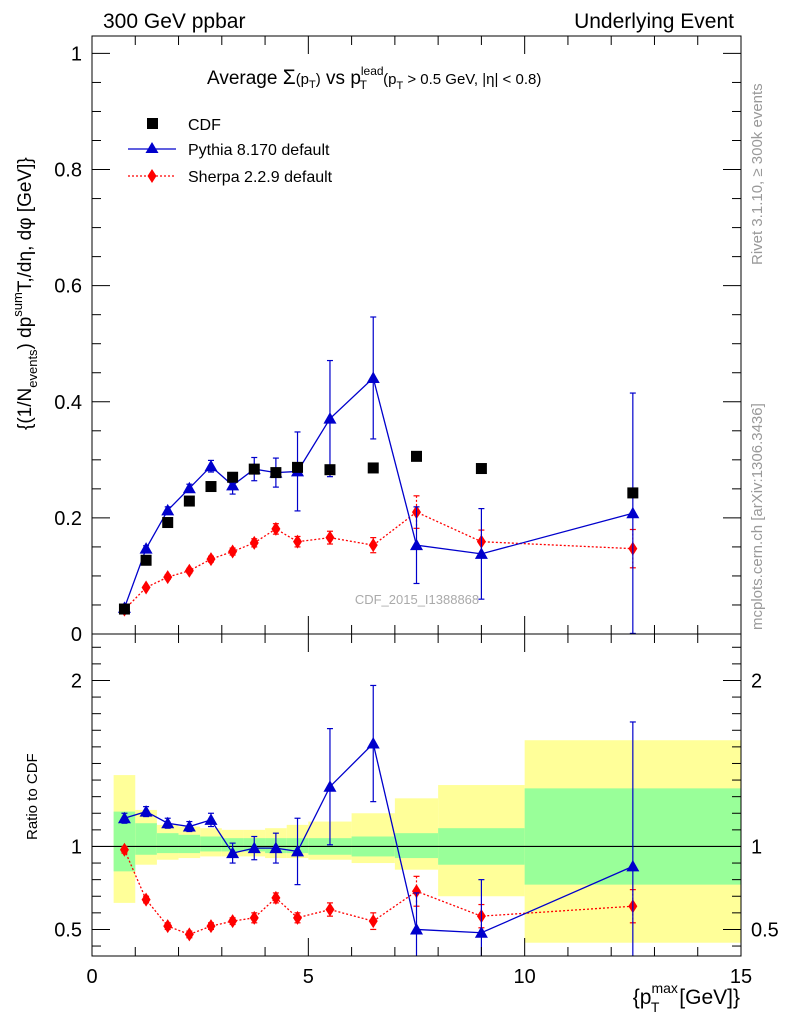 Image resolution: width=786 pixels, height=1024 pixels. Describe the element at coordinates (756, 681) in the screenshot. I see `y-tick-label-right: 2` at that location.